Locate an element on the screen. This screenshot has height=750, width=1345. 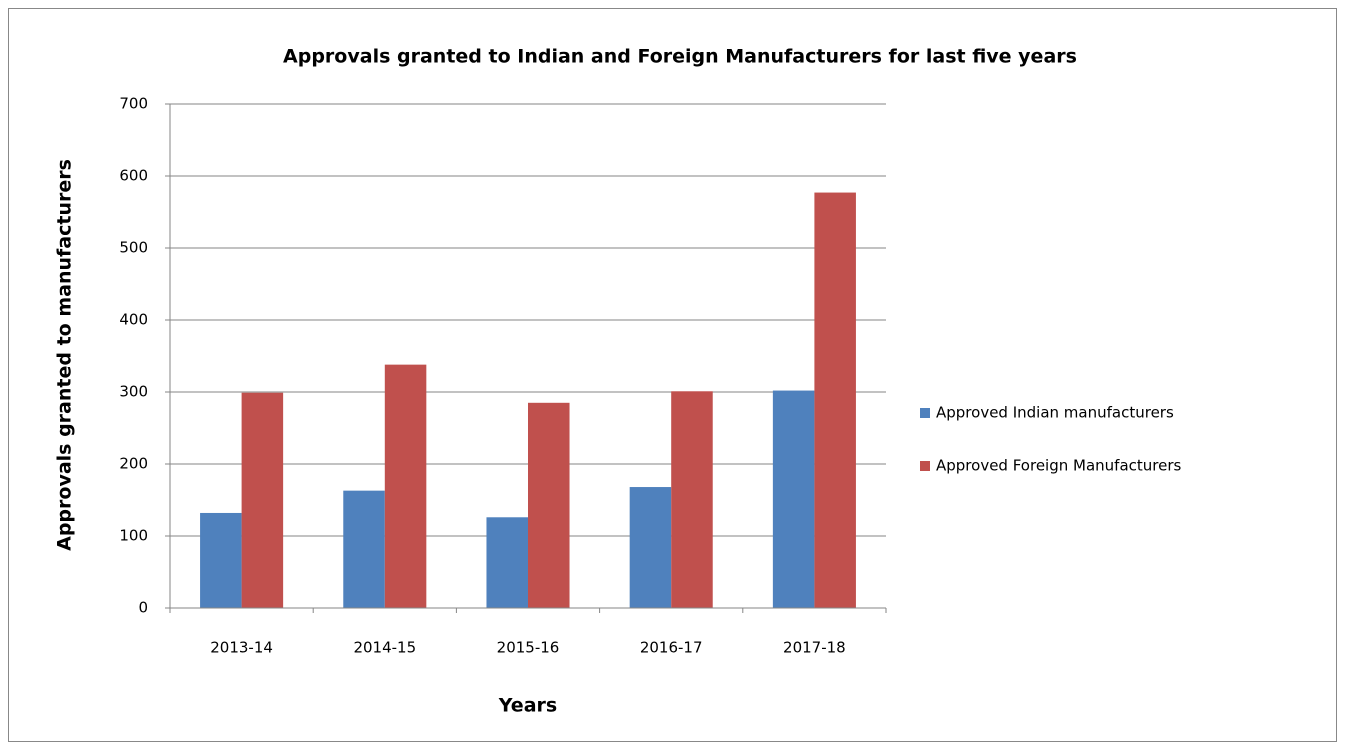
y-tick-label: 500 is located at coordinates (133, 248).